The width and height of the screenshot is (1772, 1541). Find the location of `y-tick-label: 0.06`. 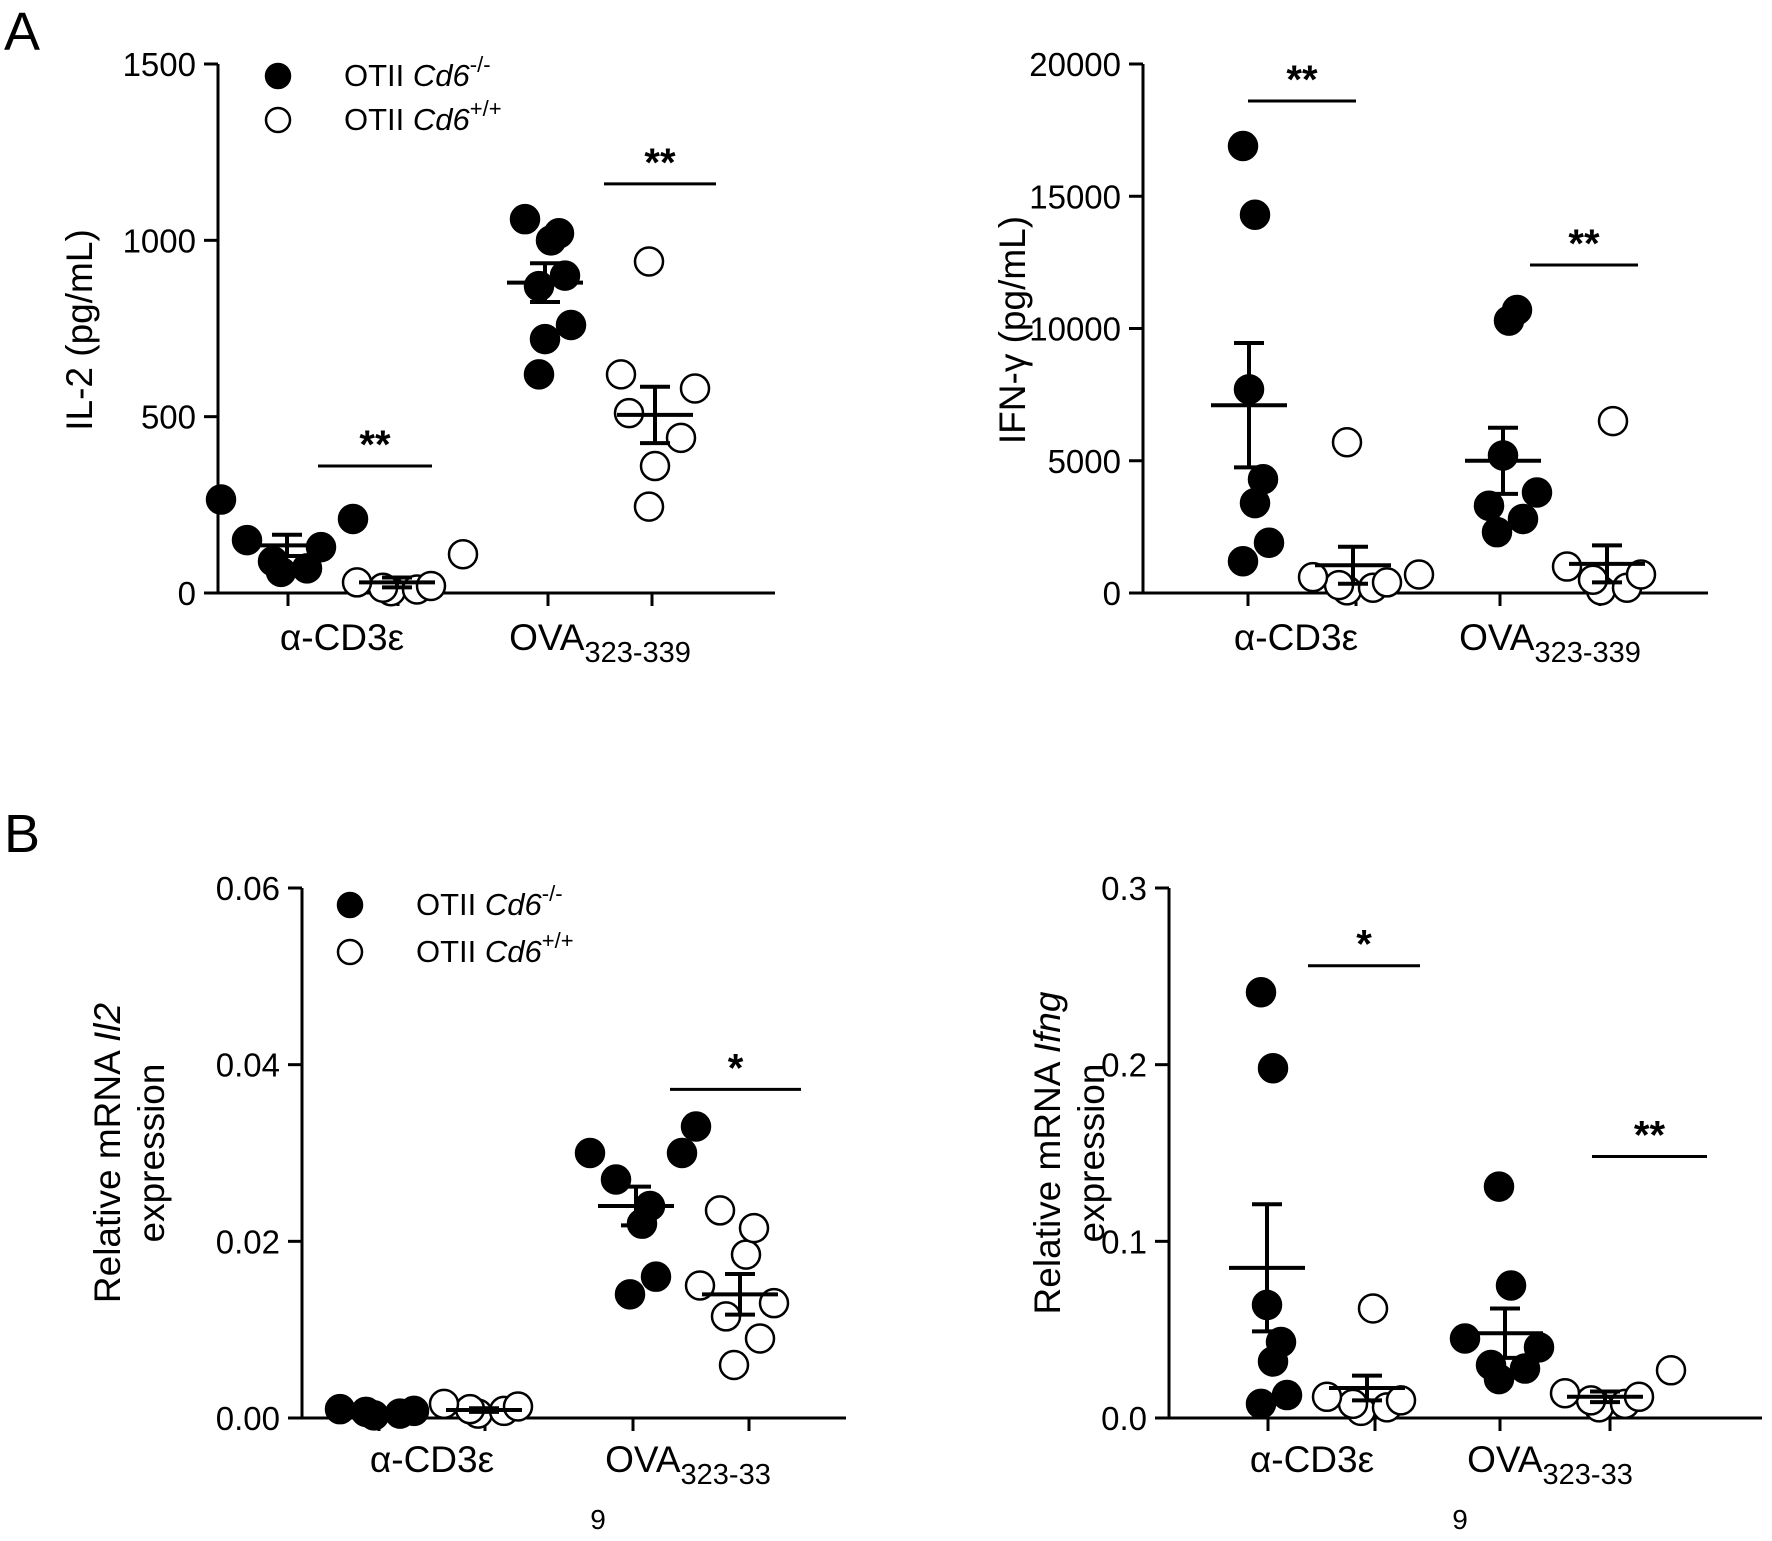

y-tick-label: 0.06 is located at coordinates (248, 888).